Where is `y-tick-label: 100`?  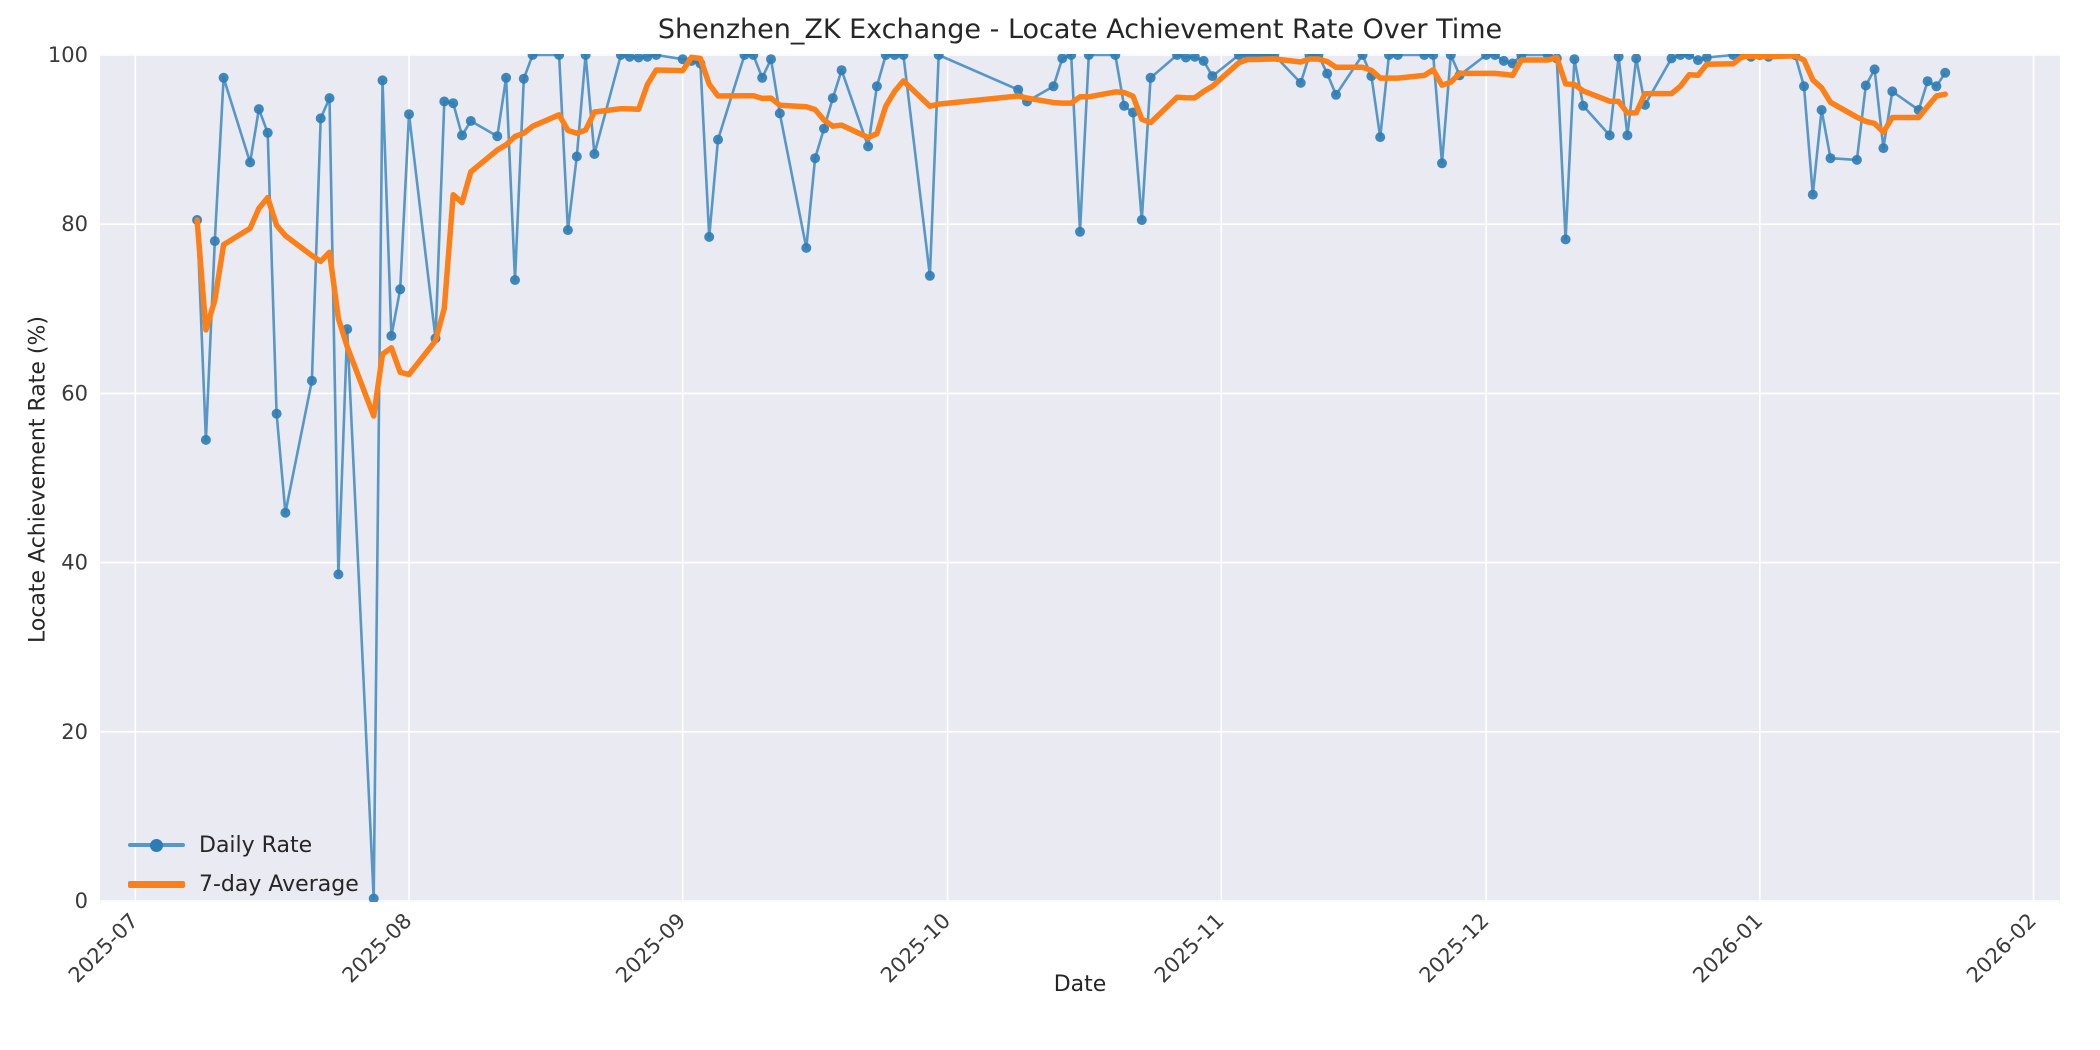
y-tick-label: 100 is located at coordinates (68, 55).